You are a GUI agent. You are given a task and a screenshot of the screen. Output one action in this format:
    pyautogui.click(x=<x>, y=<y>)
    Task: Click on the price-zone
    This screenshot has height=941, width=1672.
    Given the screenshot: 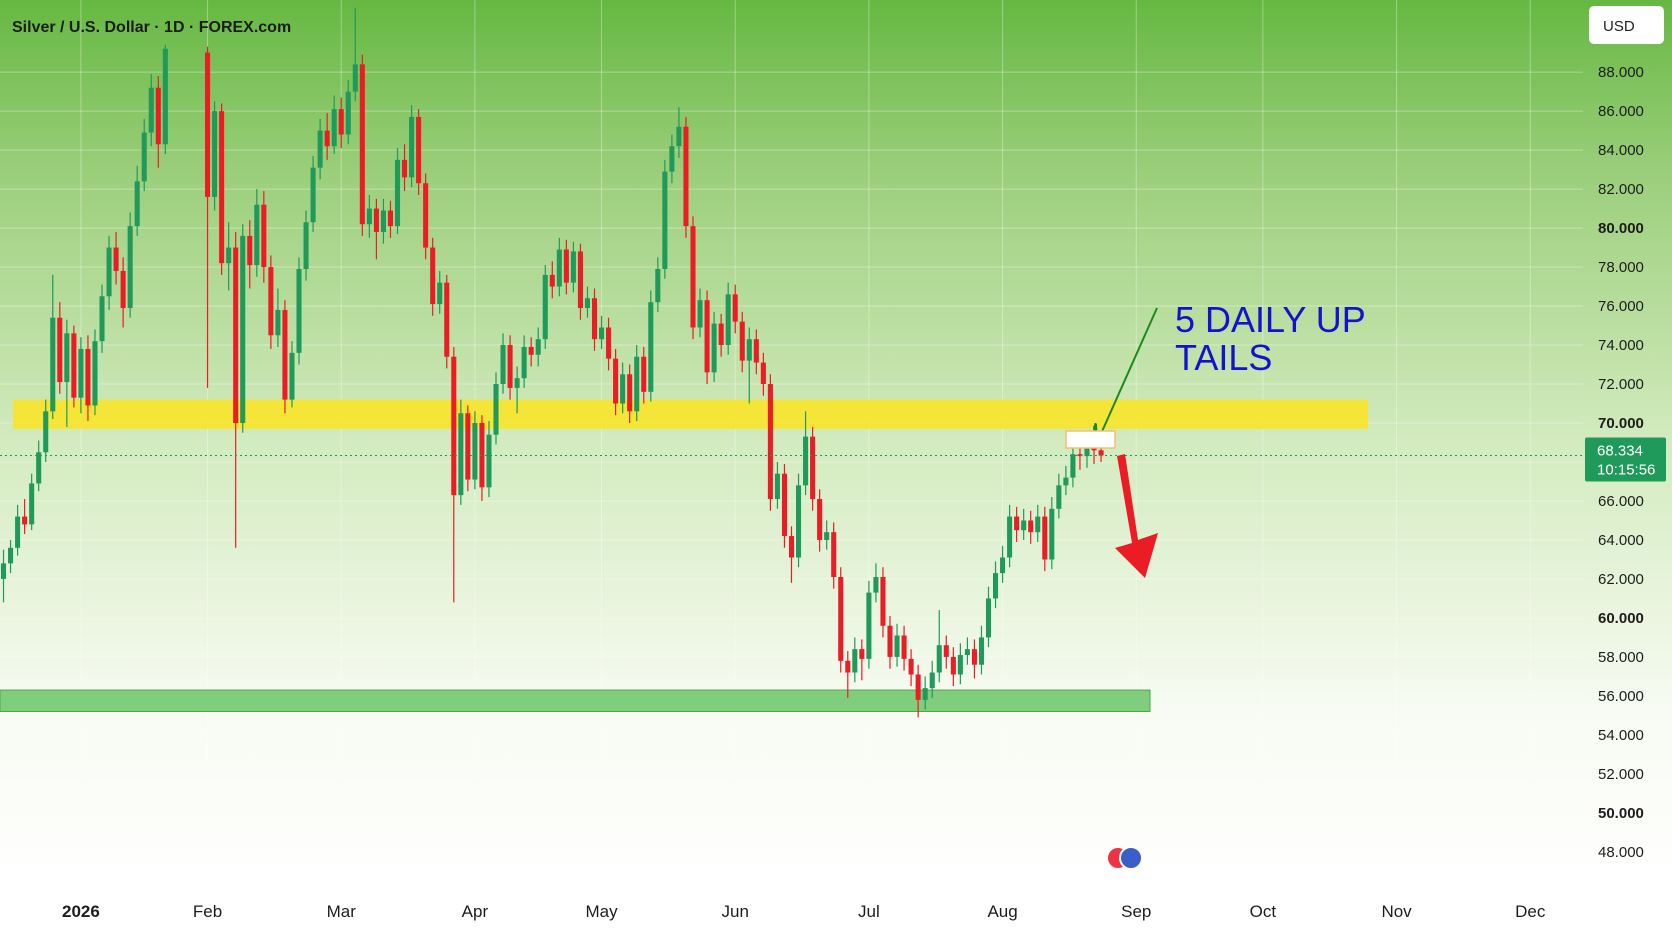 What is the action you would take?
    pyautogui.click(x=690, y=414)
    